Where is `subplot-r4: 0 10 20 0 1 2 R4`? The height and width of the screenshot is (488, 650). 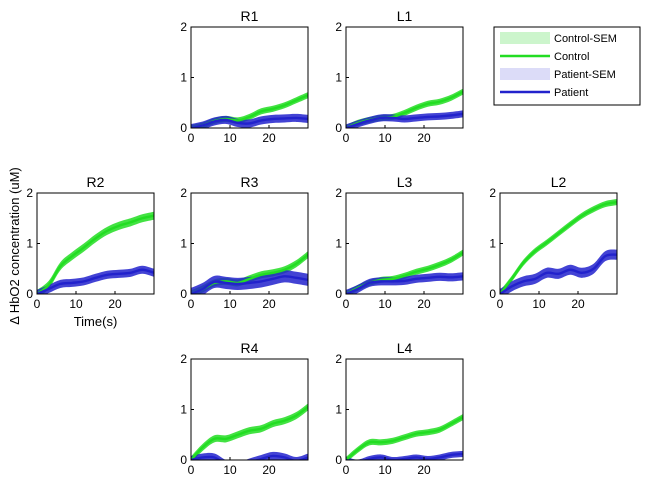
subplot-r4: 0 10 20 0 1 2 R4 is located at coordinates (244, 408).